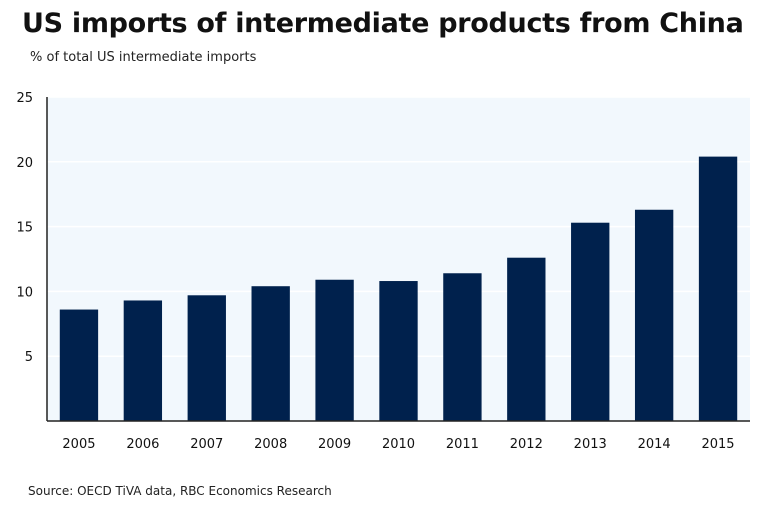  What do you see at coordinates (398, 351) in the screenshot?
I see `bar-2010` at bounding box center [398, 351].